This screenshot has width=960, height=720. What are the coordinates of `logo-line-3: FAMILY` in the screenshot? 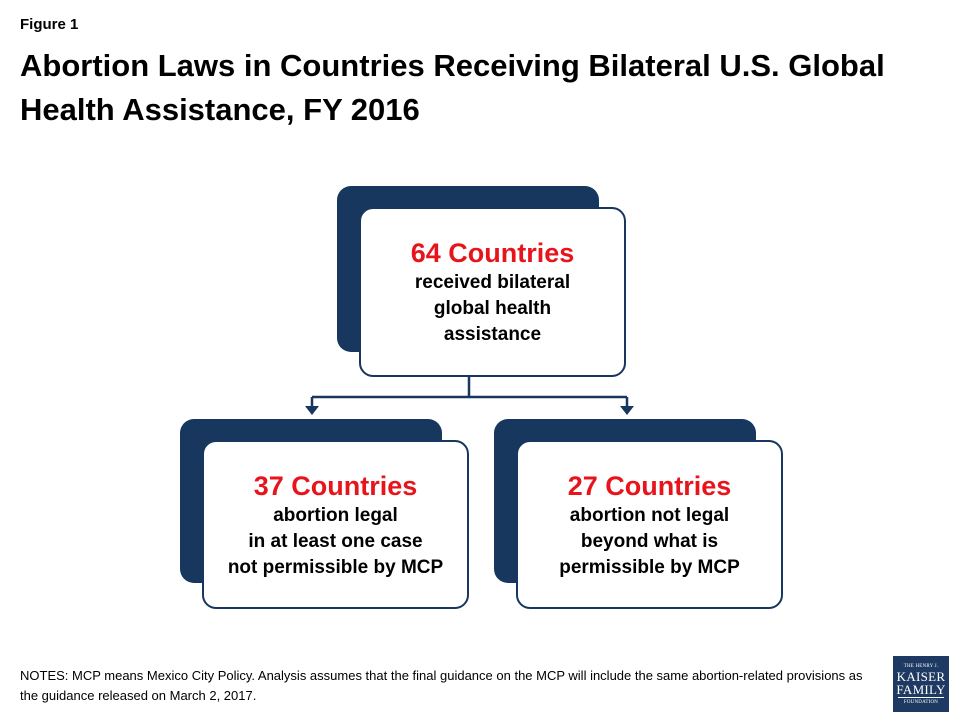 It's located at (921, 689).